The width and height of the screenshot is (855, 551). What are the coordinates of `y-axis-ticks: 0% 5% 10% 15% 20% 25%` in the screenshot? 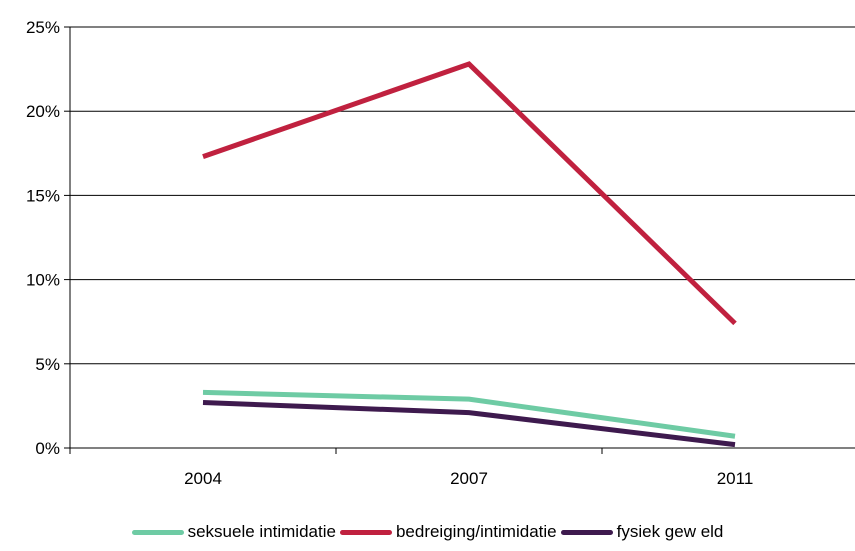 It's located at (48, 238).